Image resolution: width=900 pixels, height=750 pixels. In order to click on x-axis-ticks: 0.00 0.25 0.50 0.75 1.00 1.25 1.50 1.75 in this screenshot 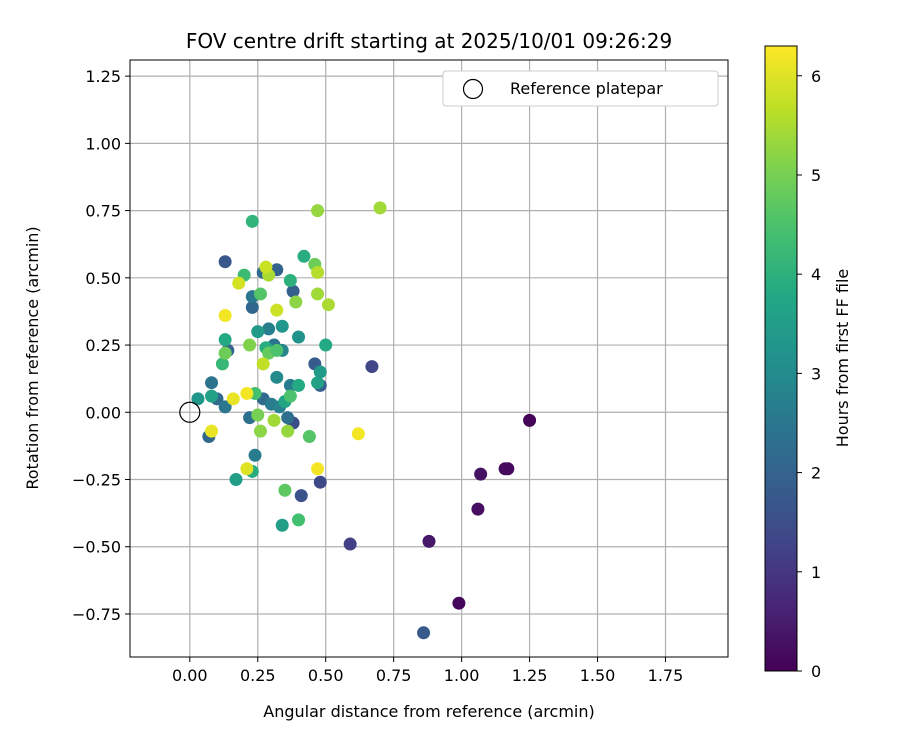, I will do `click(427, 671)`.